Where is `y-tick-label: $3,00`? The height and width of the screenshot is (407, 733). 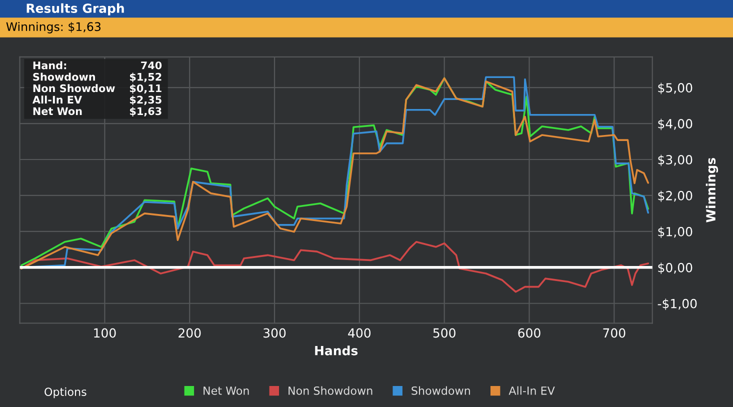
y-tick-label: $3,00 is located at coordinates (675, 160).